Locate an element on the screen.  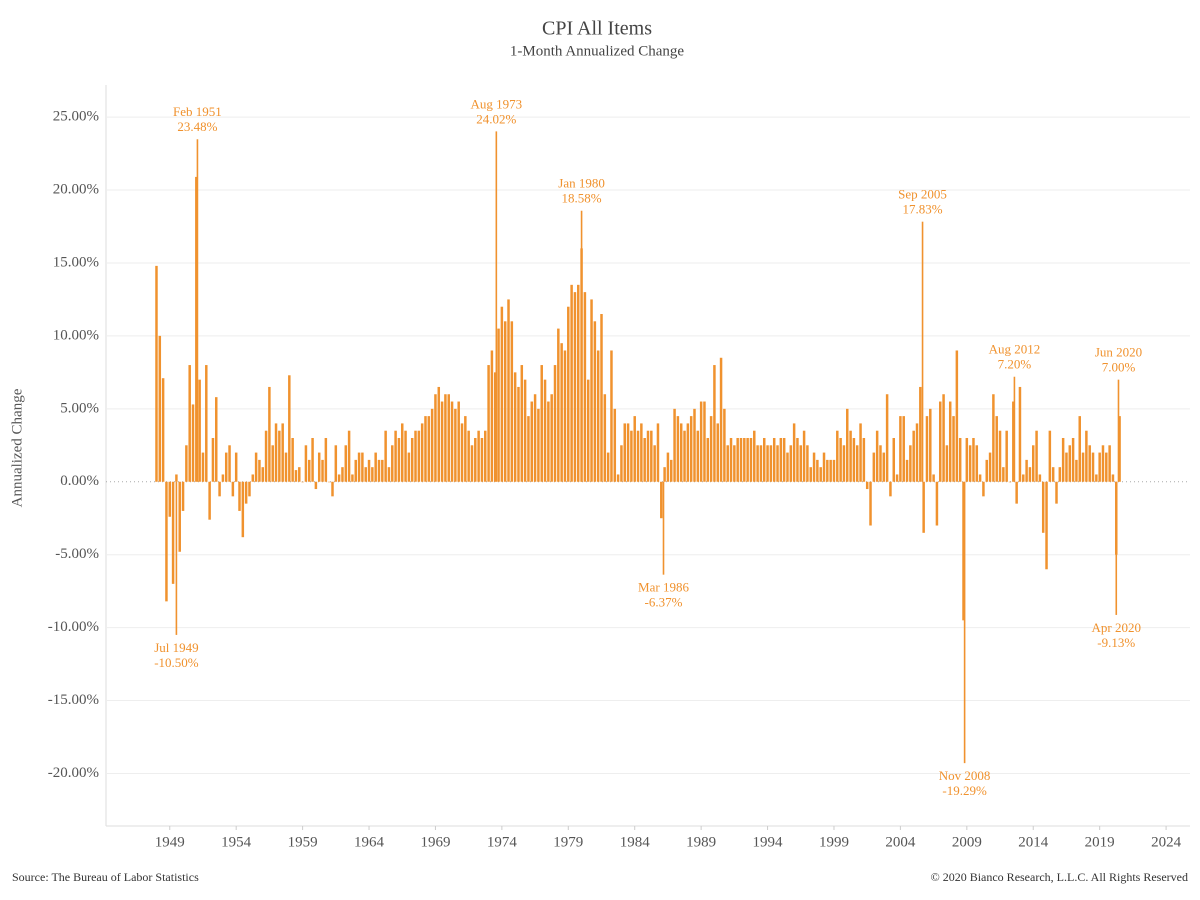
x-tick-label: 1989 is located at coordinates (701, 842).